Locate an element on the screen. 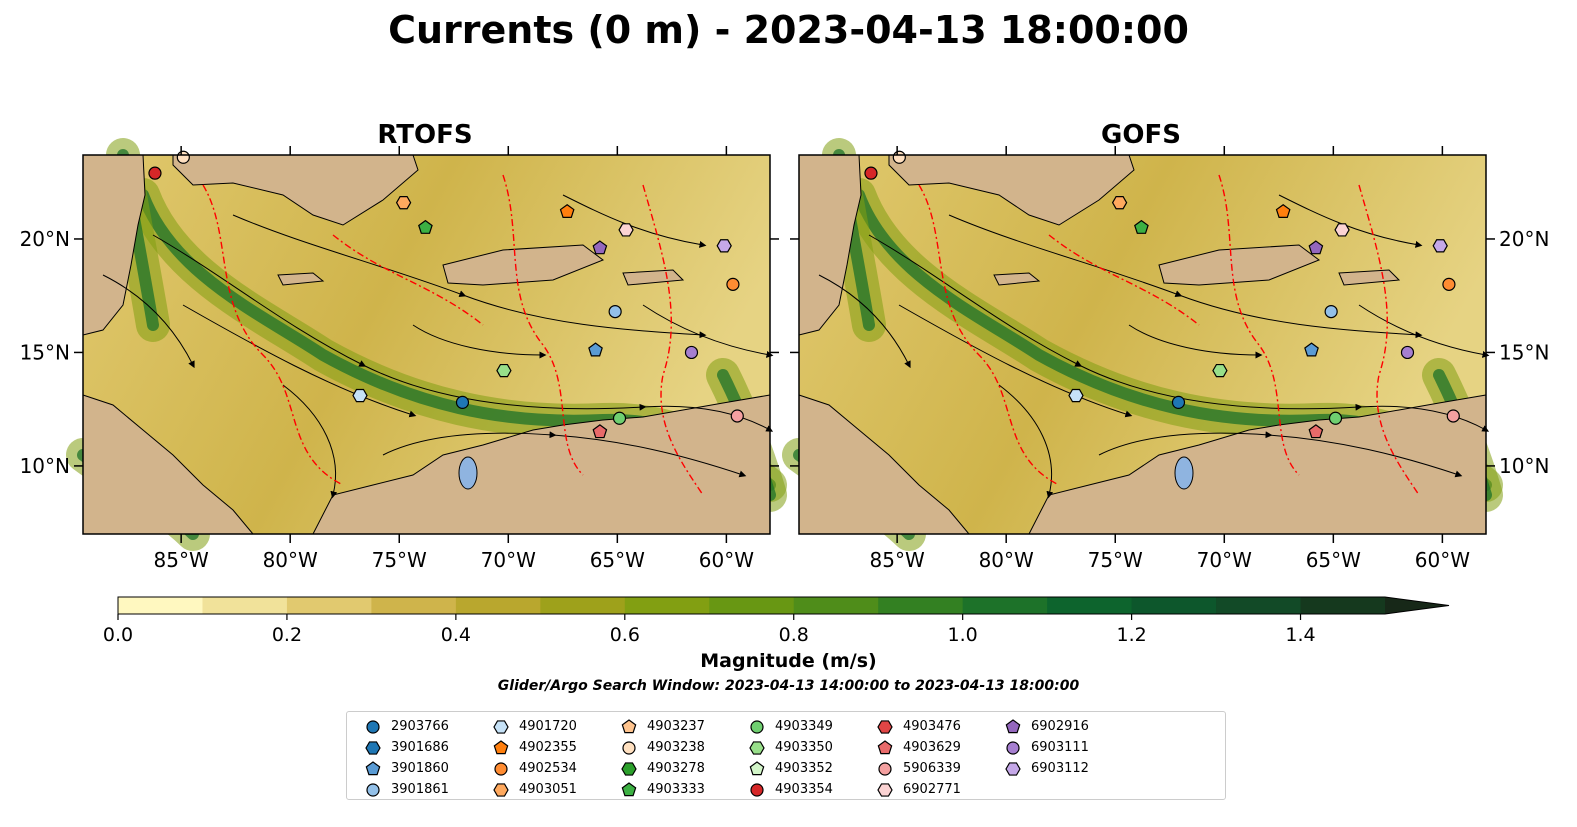 The height and width of the screenshot is (827, 1577). legend-item: 4903278 is located at coordinates (662, 768).